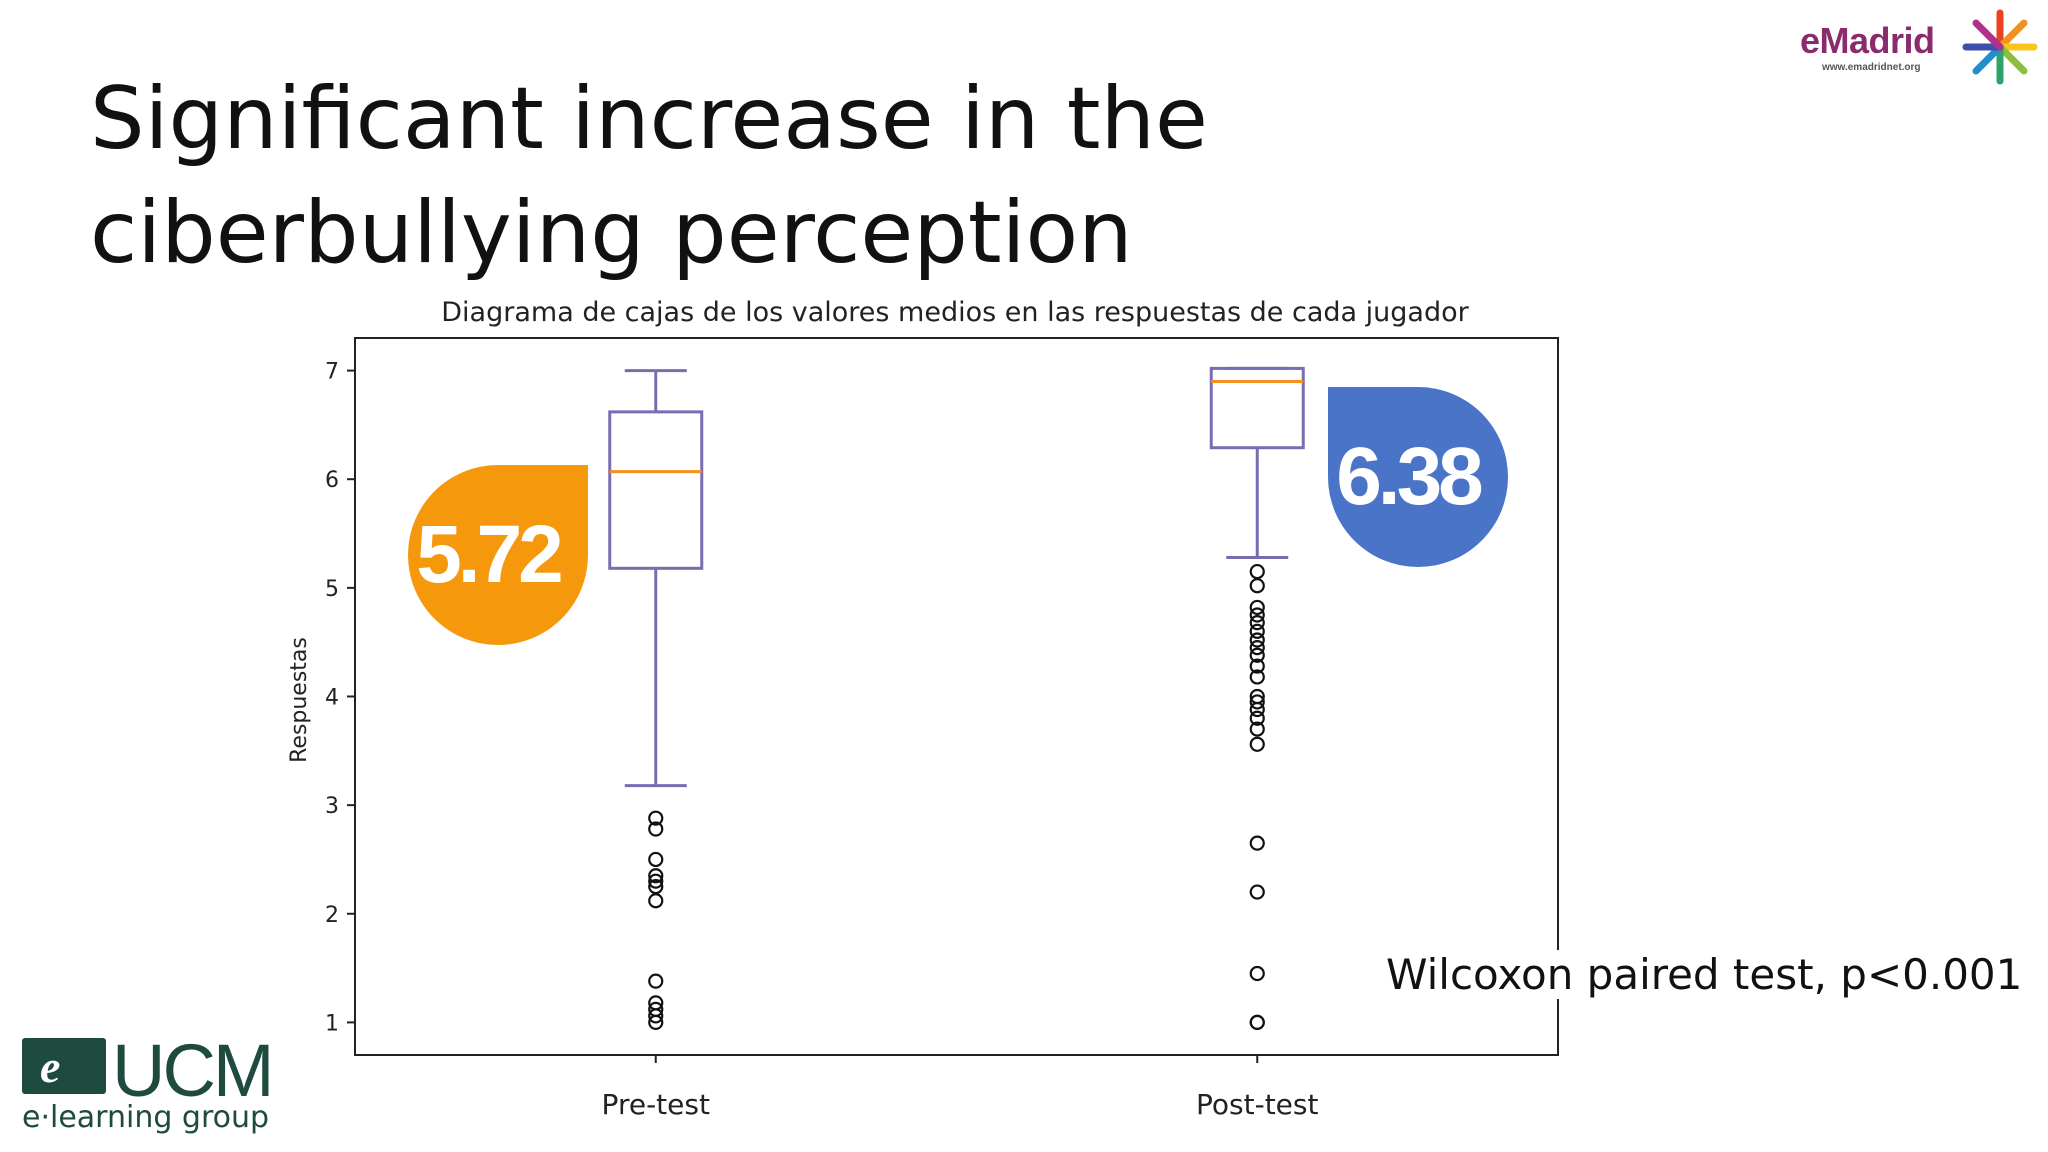  I want to click on y-tick-label: 7, so click(332, 372).